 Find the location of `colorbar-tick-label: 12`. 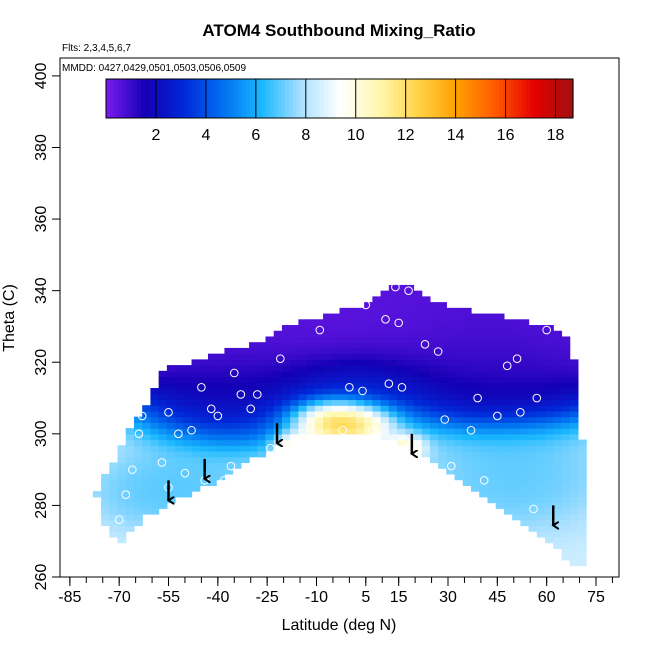

colorbar-tick-label: 12 is located at coordinates (406, 135).